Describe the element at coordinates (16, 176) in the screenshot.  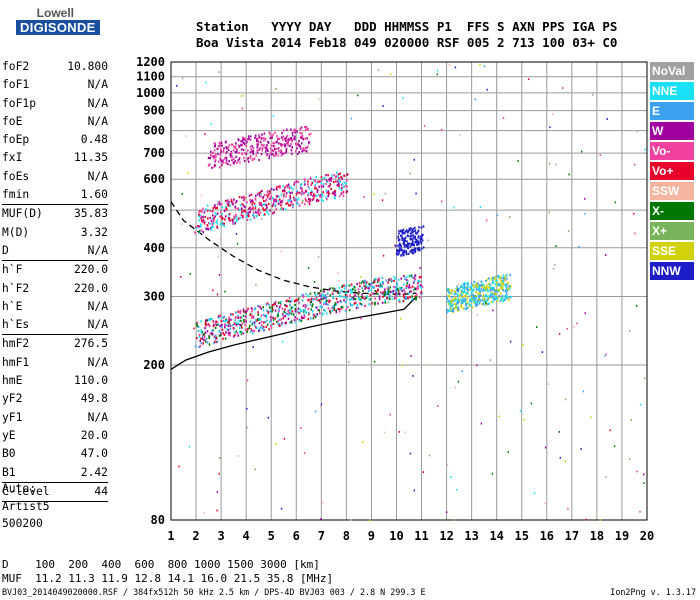
I see `param-name: foEs` at that location.